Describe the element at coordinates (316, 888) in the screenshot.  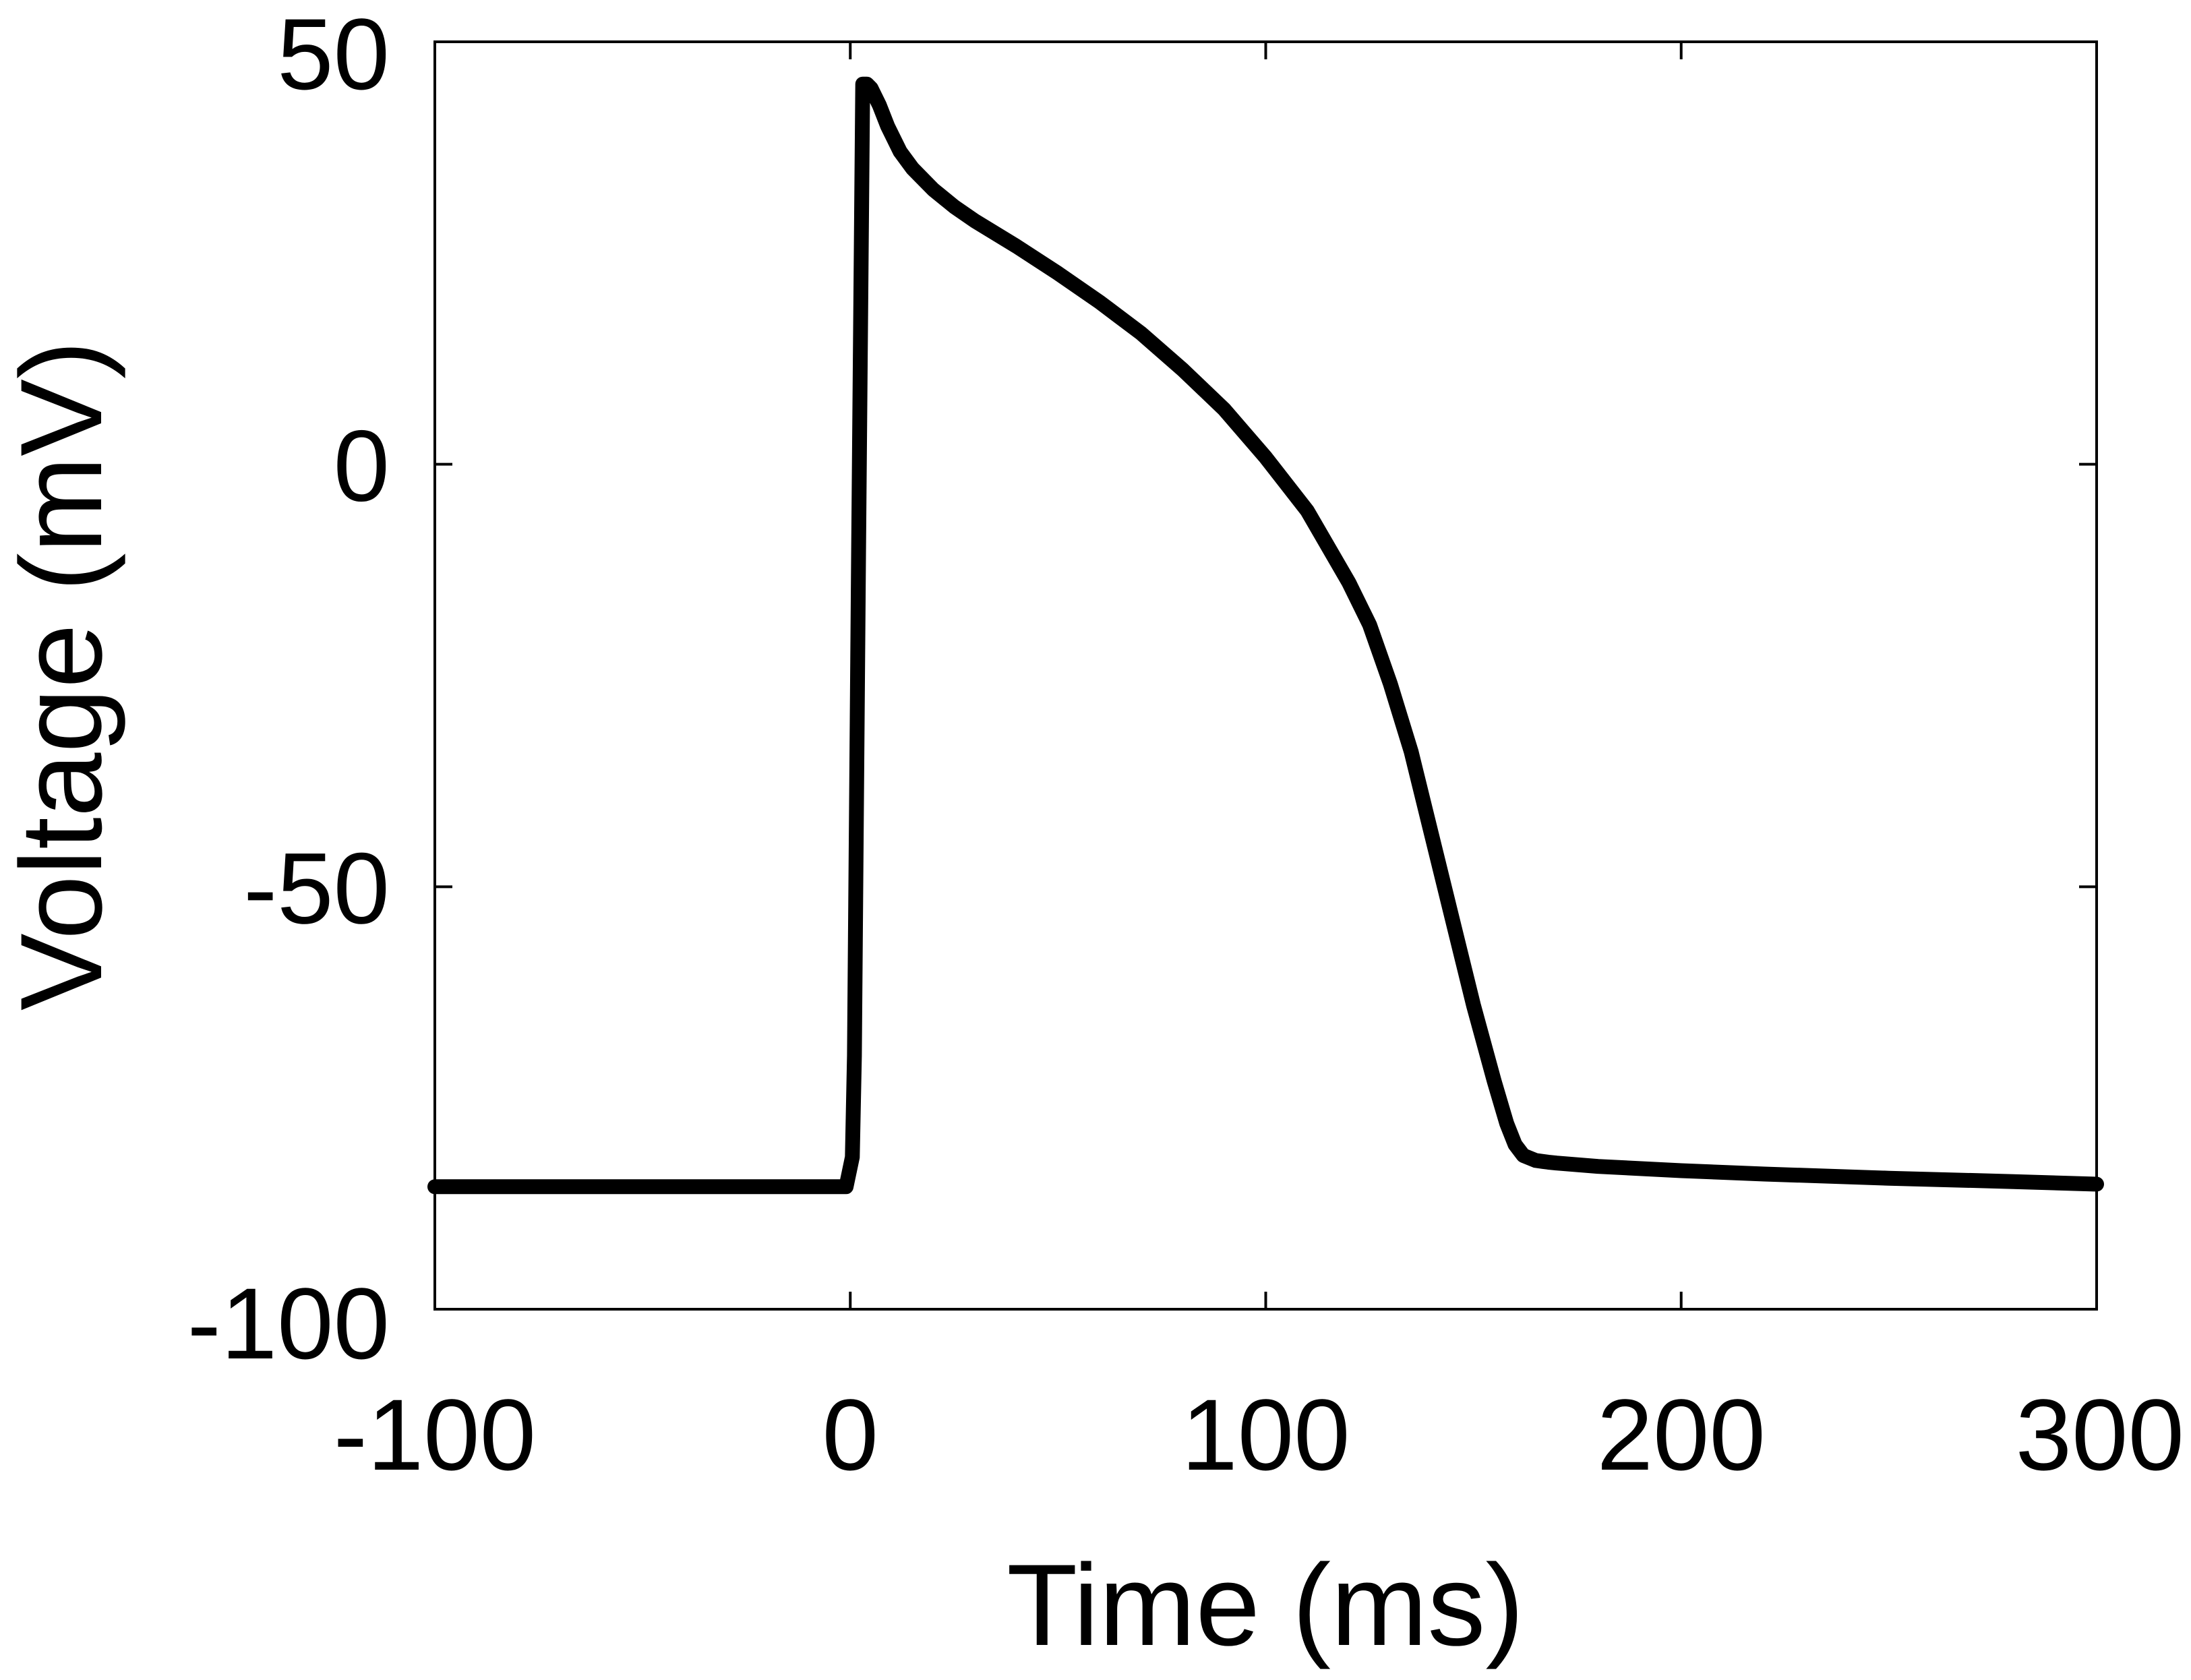
I see `y-tick-label: -50` at that location.